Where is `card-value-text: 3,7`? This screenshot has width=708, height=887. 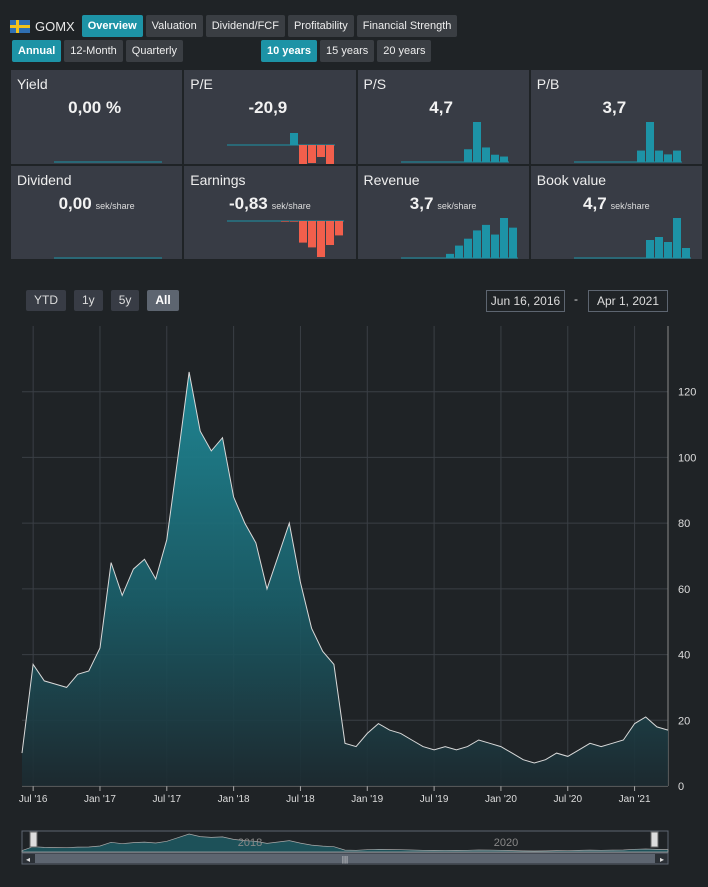 card-value-text: 3,7 is located at coordinates (421, 203).